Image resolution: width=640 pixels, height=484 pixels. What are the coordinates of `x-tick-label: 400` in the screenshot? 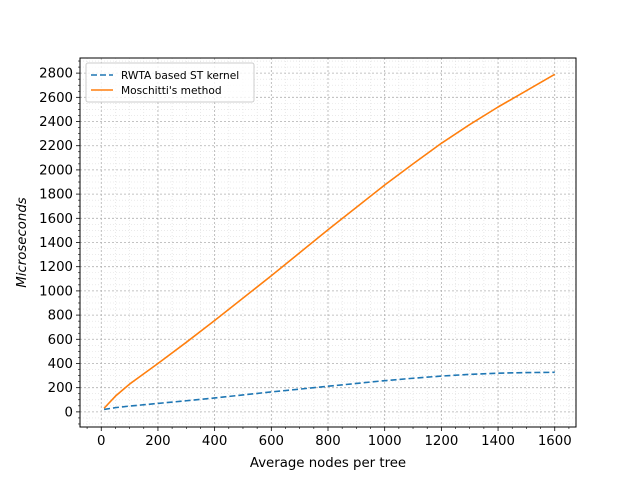 It's located at (214, 441).